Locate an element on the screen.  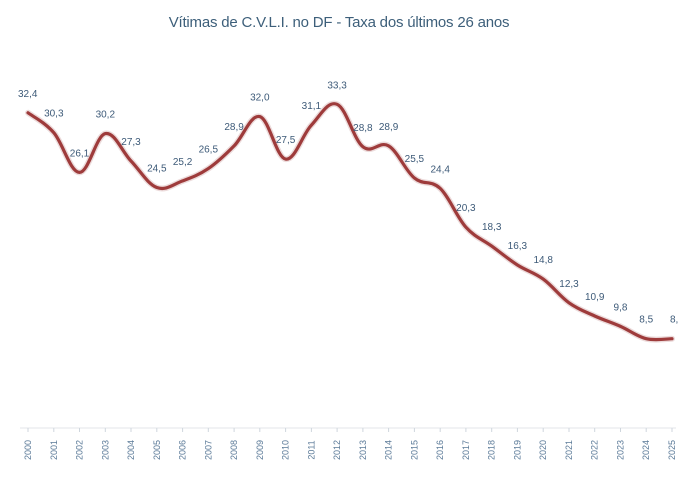
data-label-2001: 30,3 is located at coordinates (54, 114).